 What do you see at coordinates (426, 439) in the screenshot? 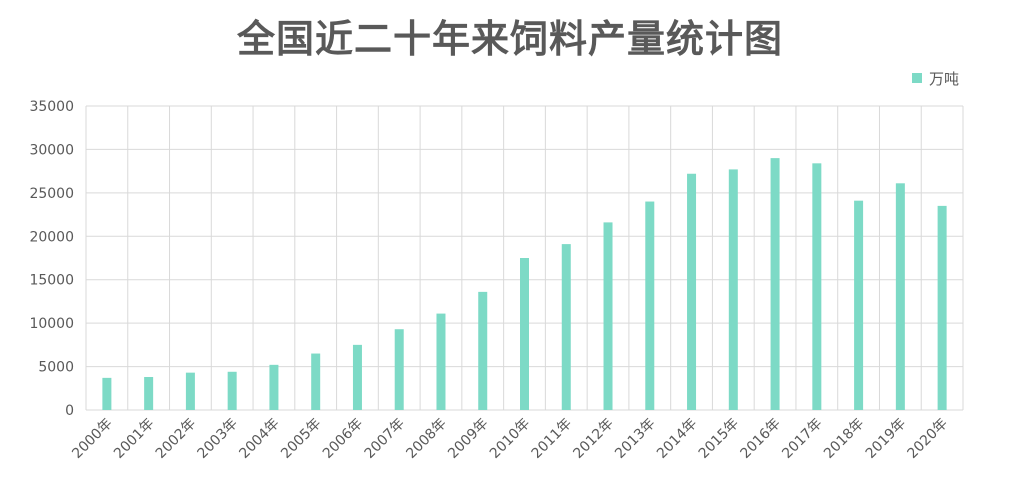
I see `x-tick-label: 2008年` at bounding box center [426, 439].